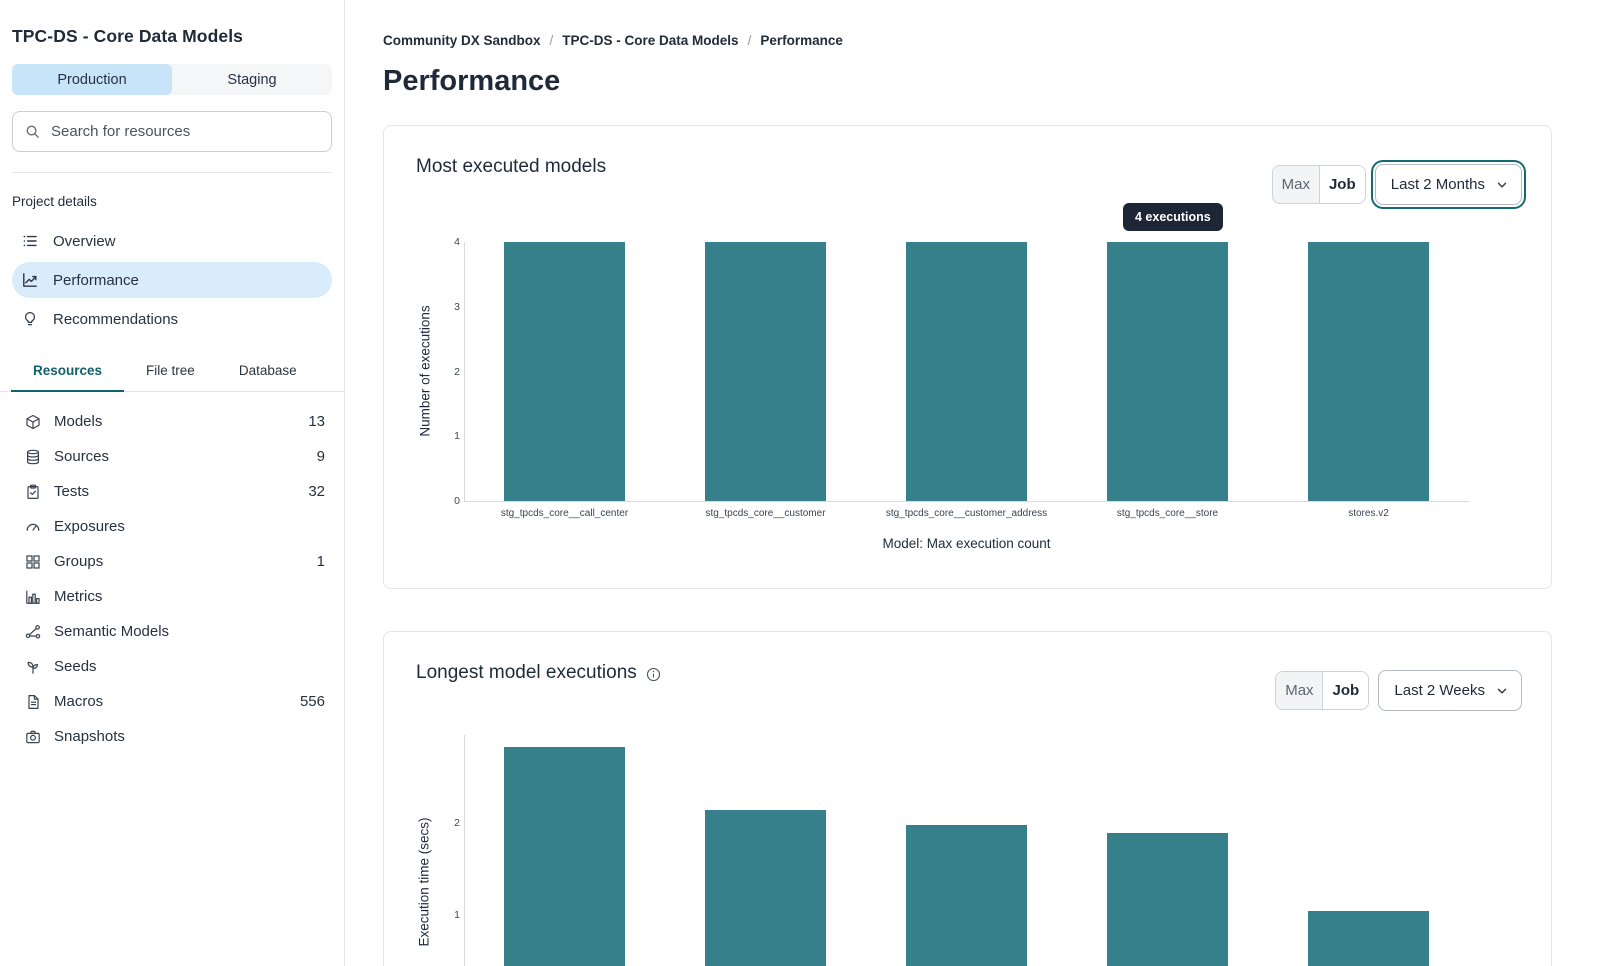 The image size is (1621, 966). I want to click on resource-row-tests: Tests 32, so click(175, 491).